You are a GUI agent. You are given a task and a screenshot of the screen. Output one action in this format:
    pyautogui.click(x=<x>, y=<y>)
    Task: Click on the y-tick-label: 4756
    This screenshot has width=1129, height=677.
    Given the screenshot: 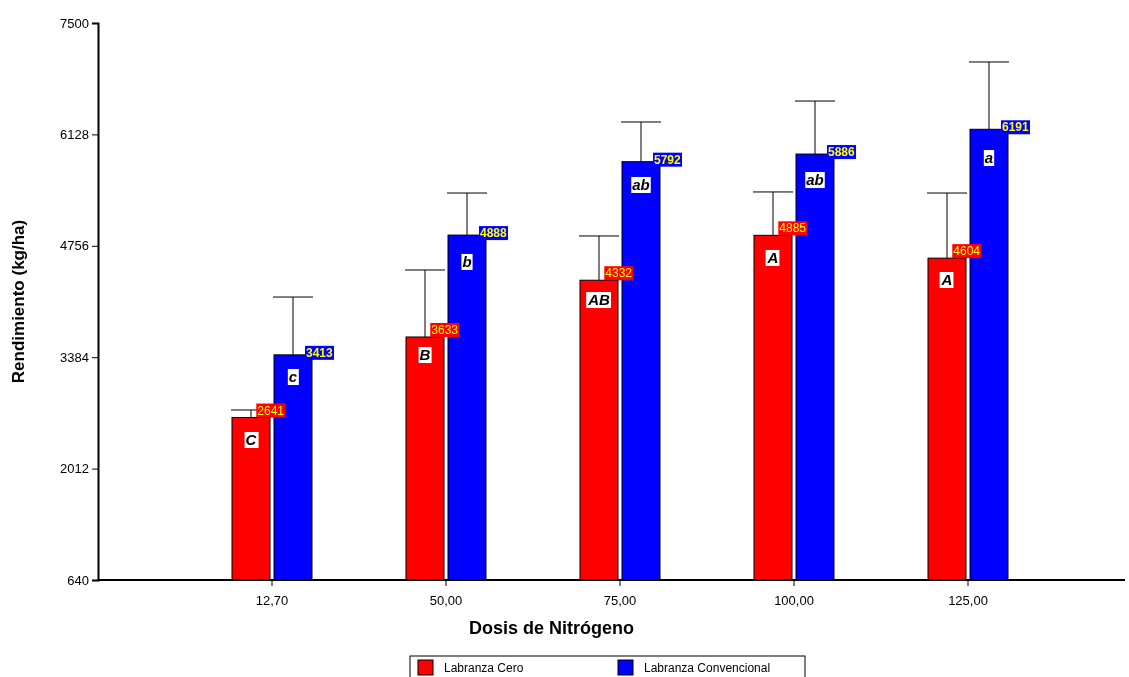 What is the action you would take?
    pyautogui.click(x=74, y=246)
    